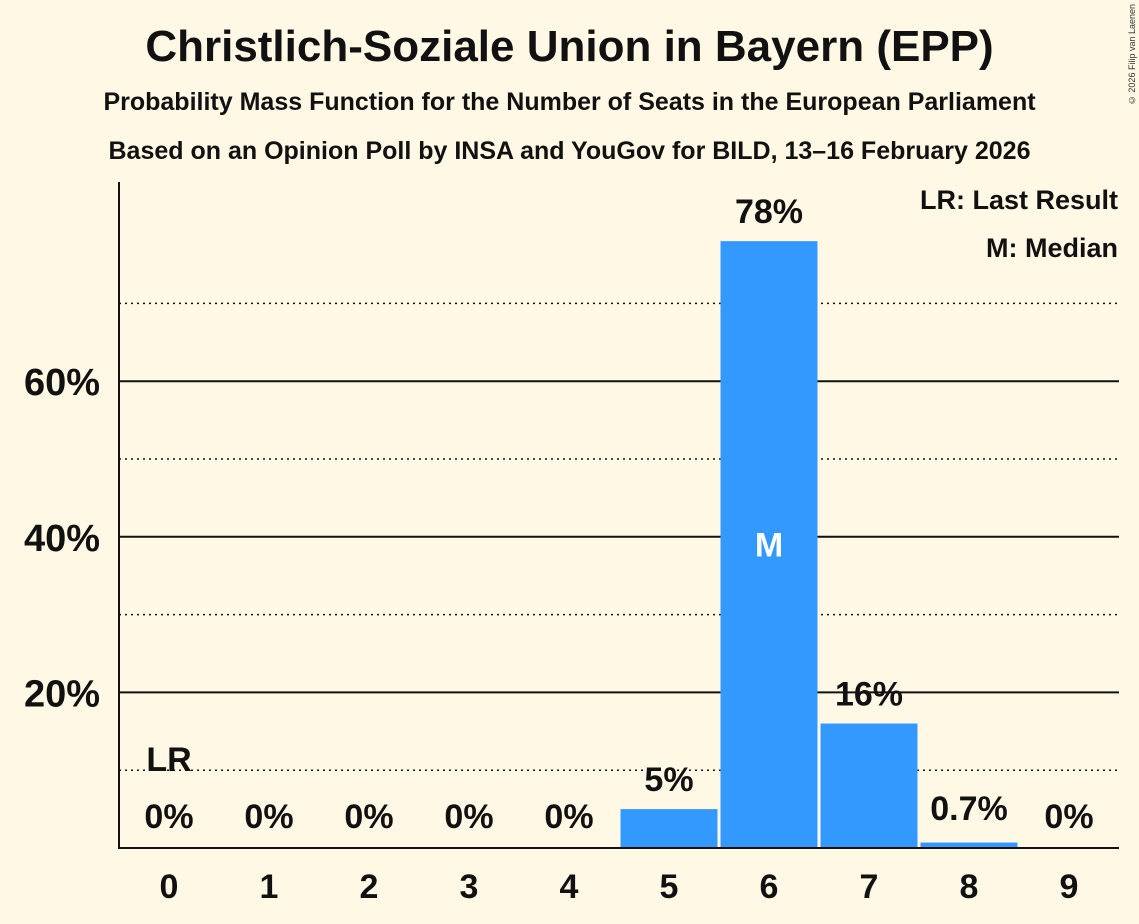 This screenshot has height=924, width=1139. What do you see at coordinates (669, 887) in the screenshot?
I see `x-tick-label: 5` at bounding box center [669, 887].